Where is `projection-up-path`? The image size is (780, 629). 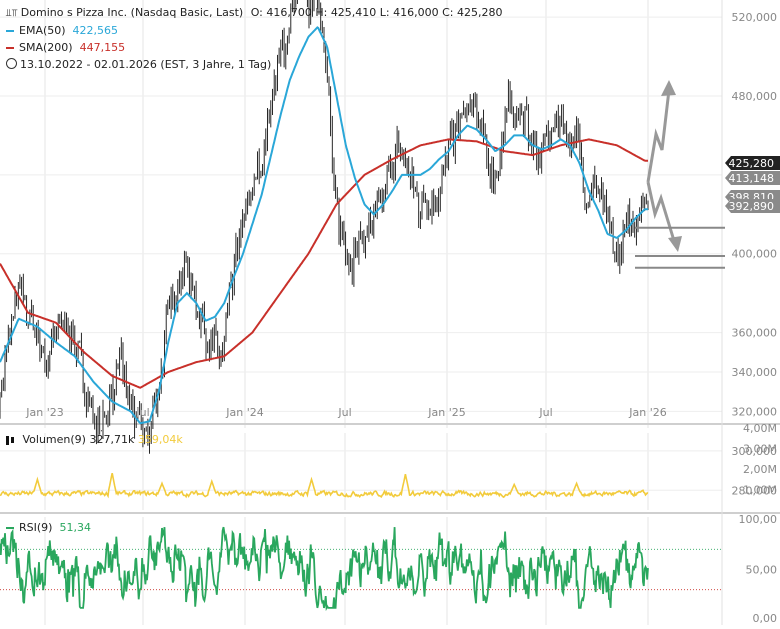
projection-up-path is located at coordinates (658, 136).